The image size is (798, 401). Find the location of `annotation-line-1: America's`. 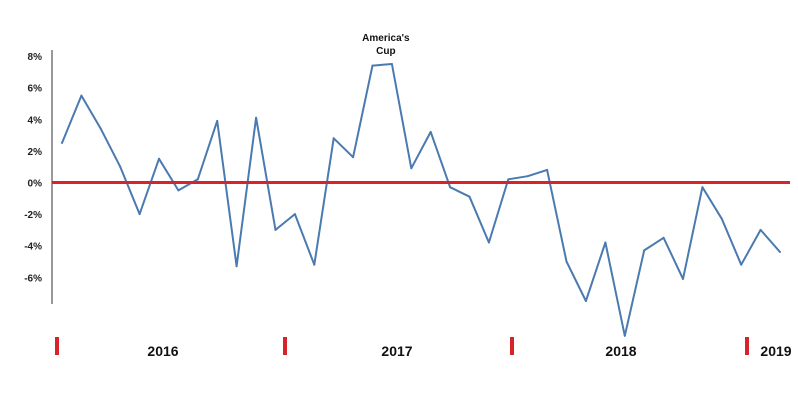

annotation-line-1: America's is located at coordinates (386, 38).